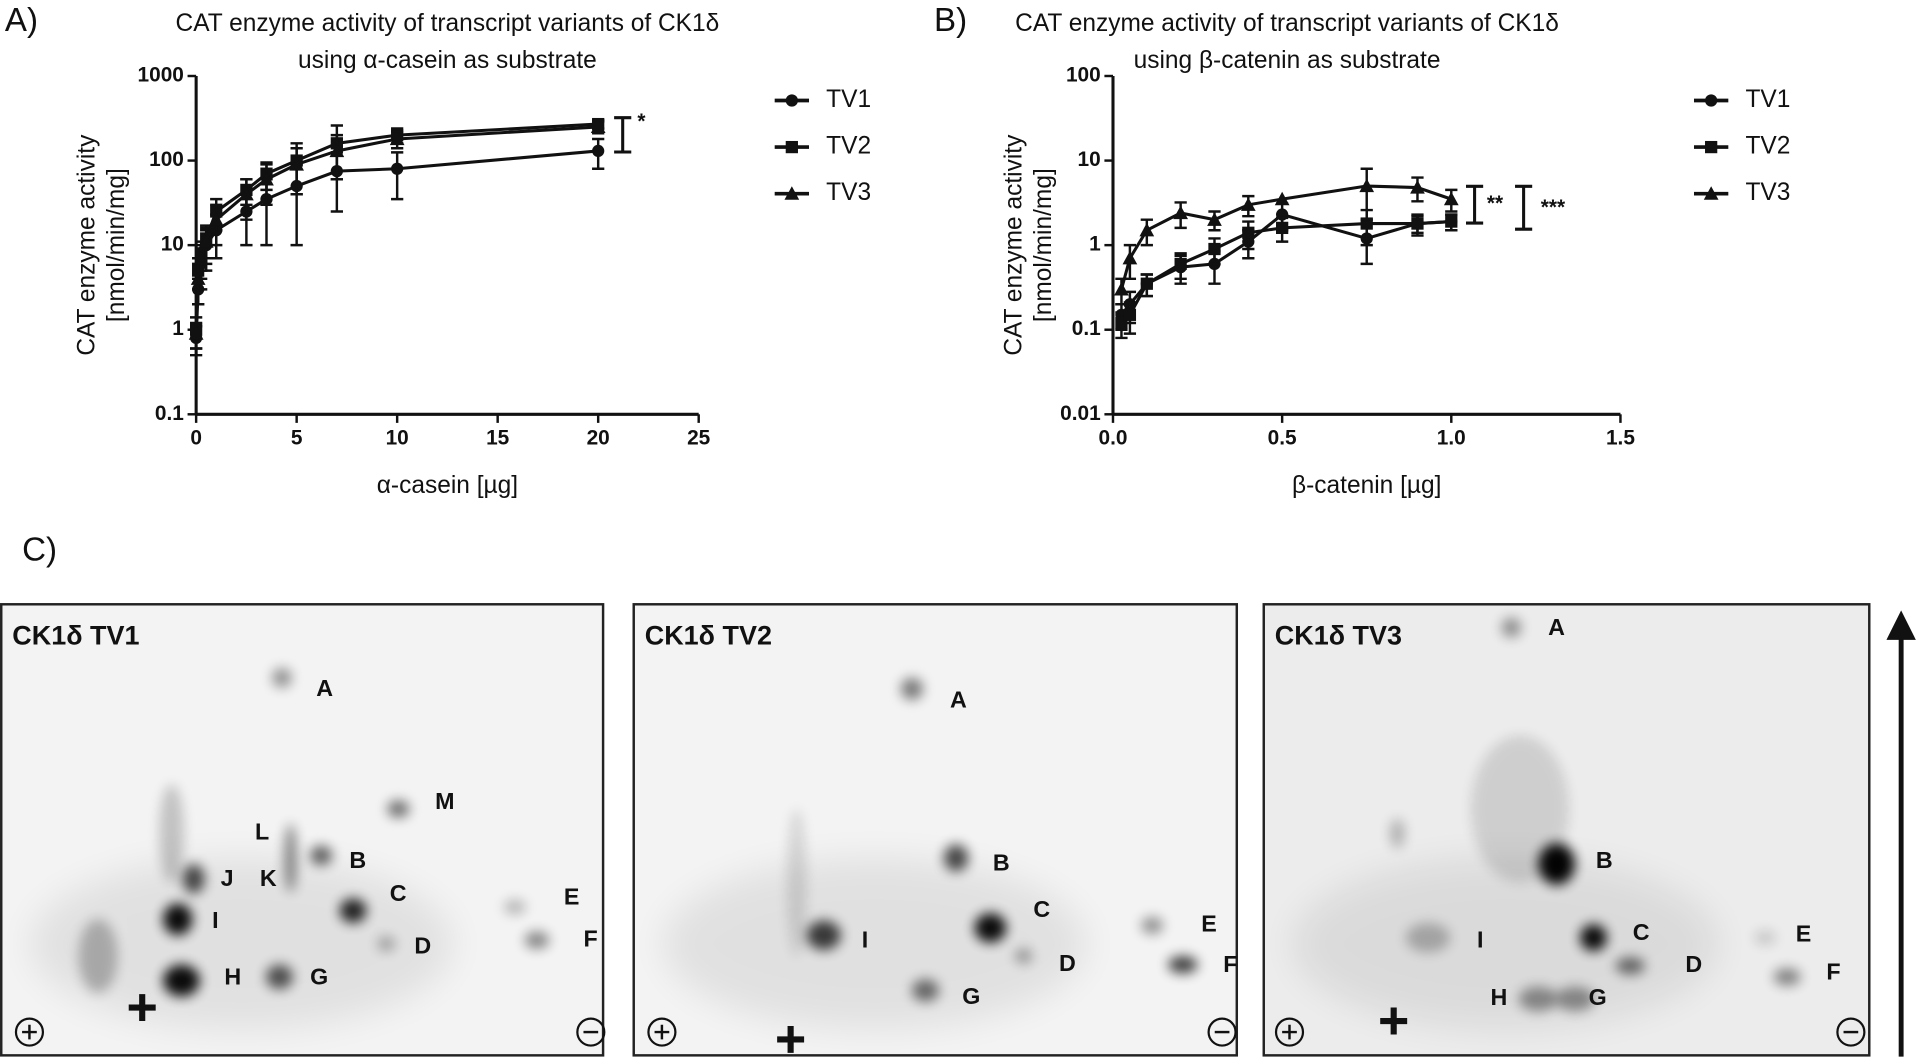  I want to click on spot-label: G, so click(1598, 997).